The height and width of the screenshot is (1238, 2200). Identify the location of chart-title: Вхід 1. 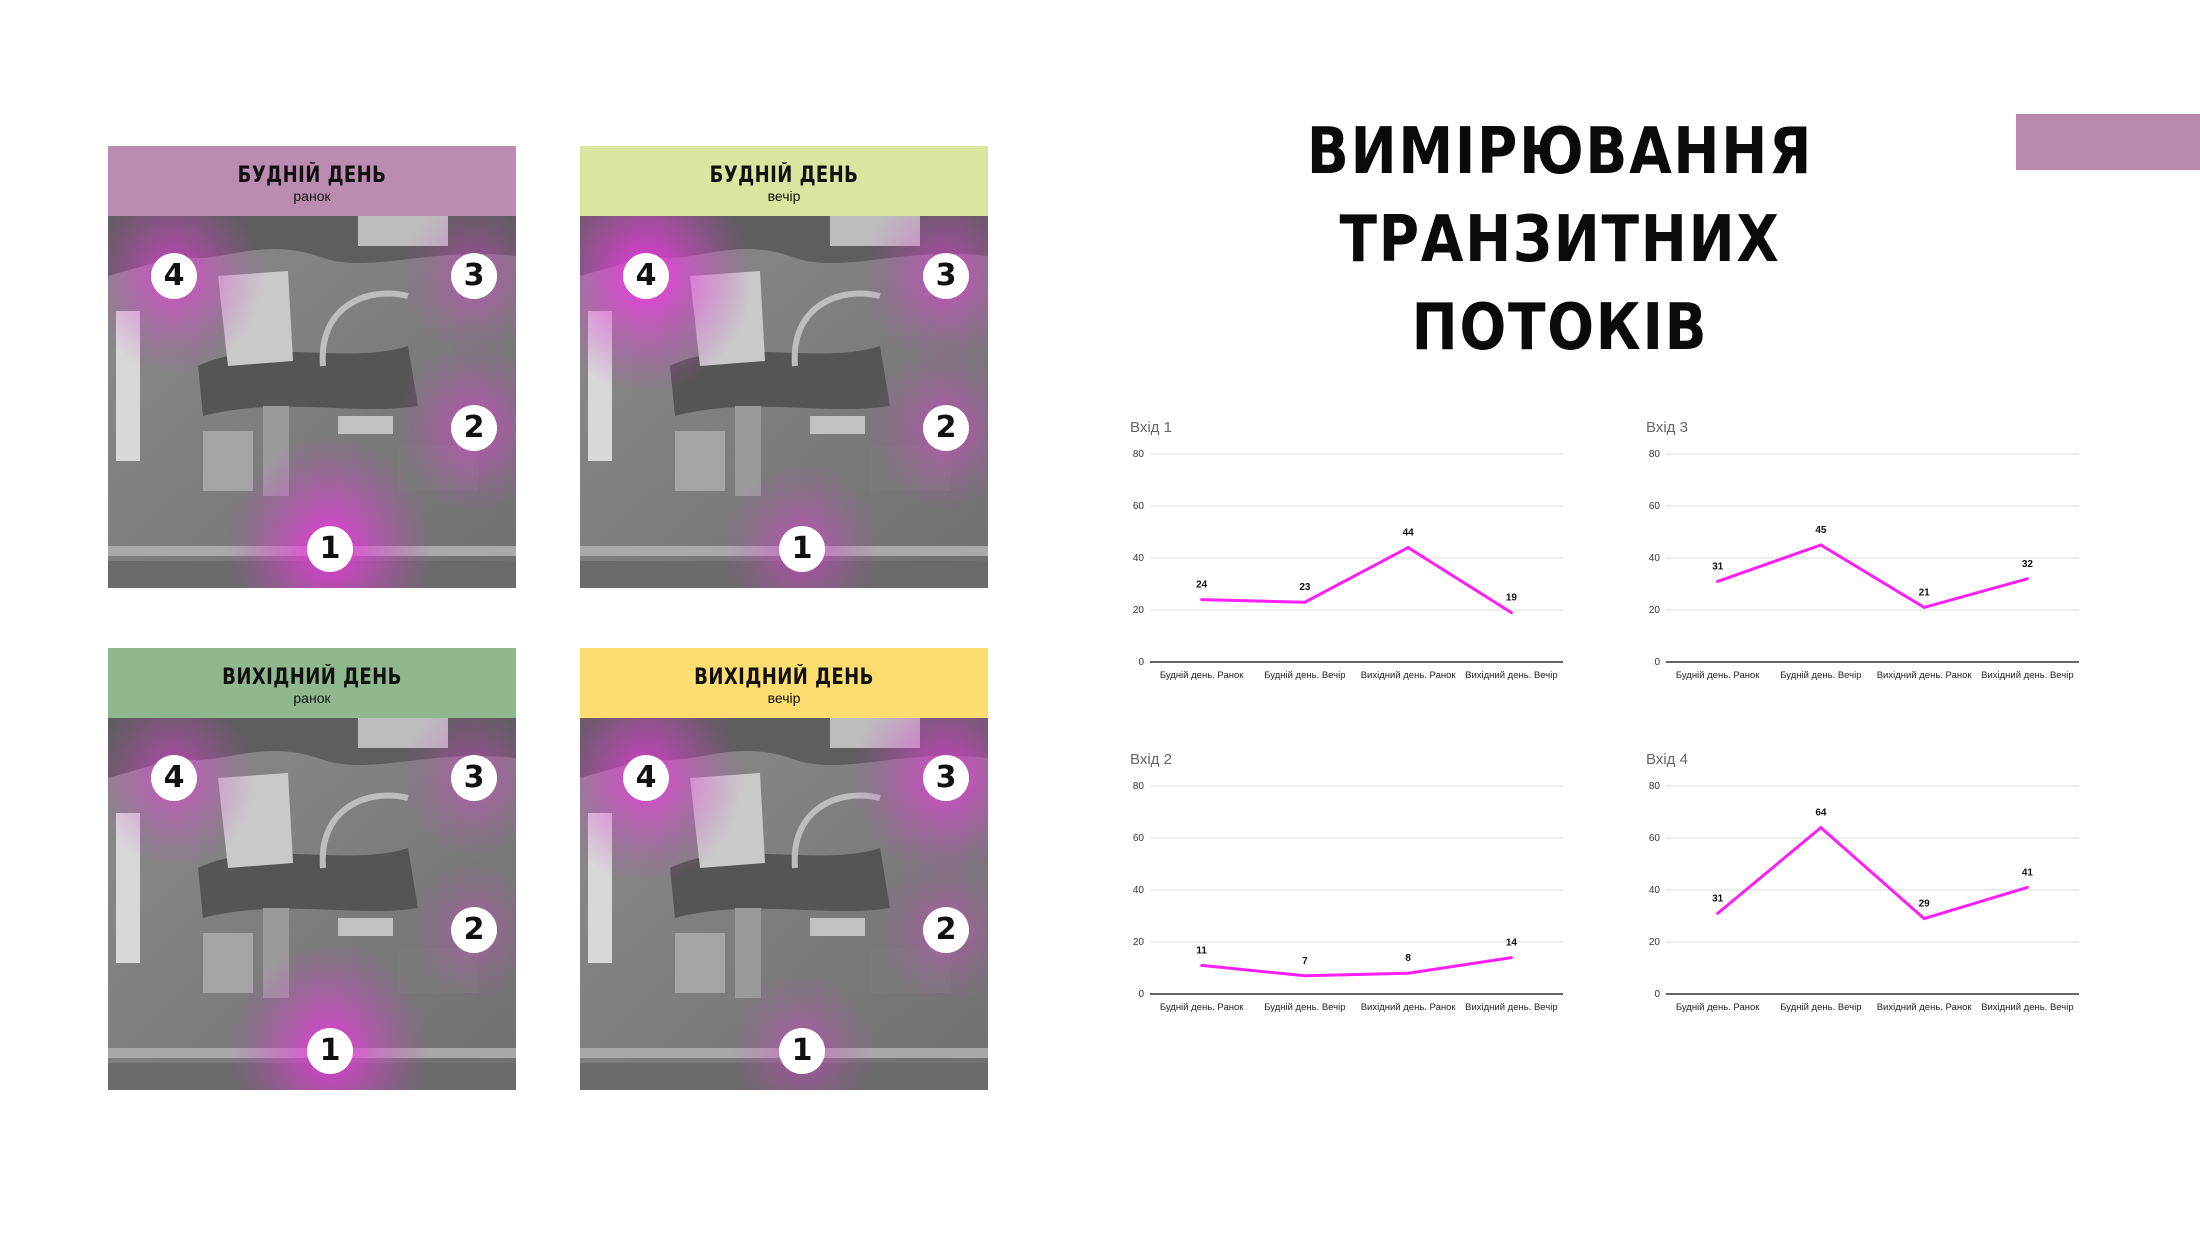
(1151, 427).